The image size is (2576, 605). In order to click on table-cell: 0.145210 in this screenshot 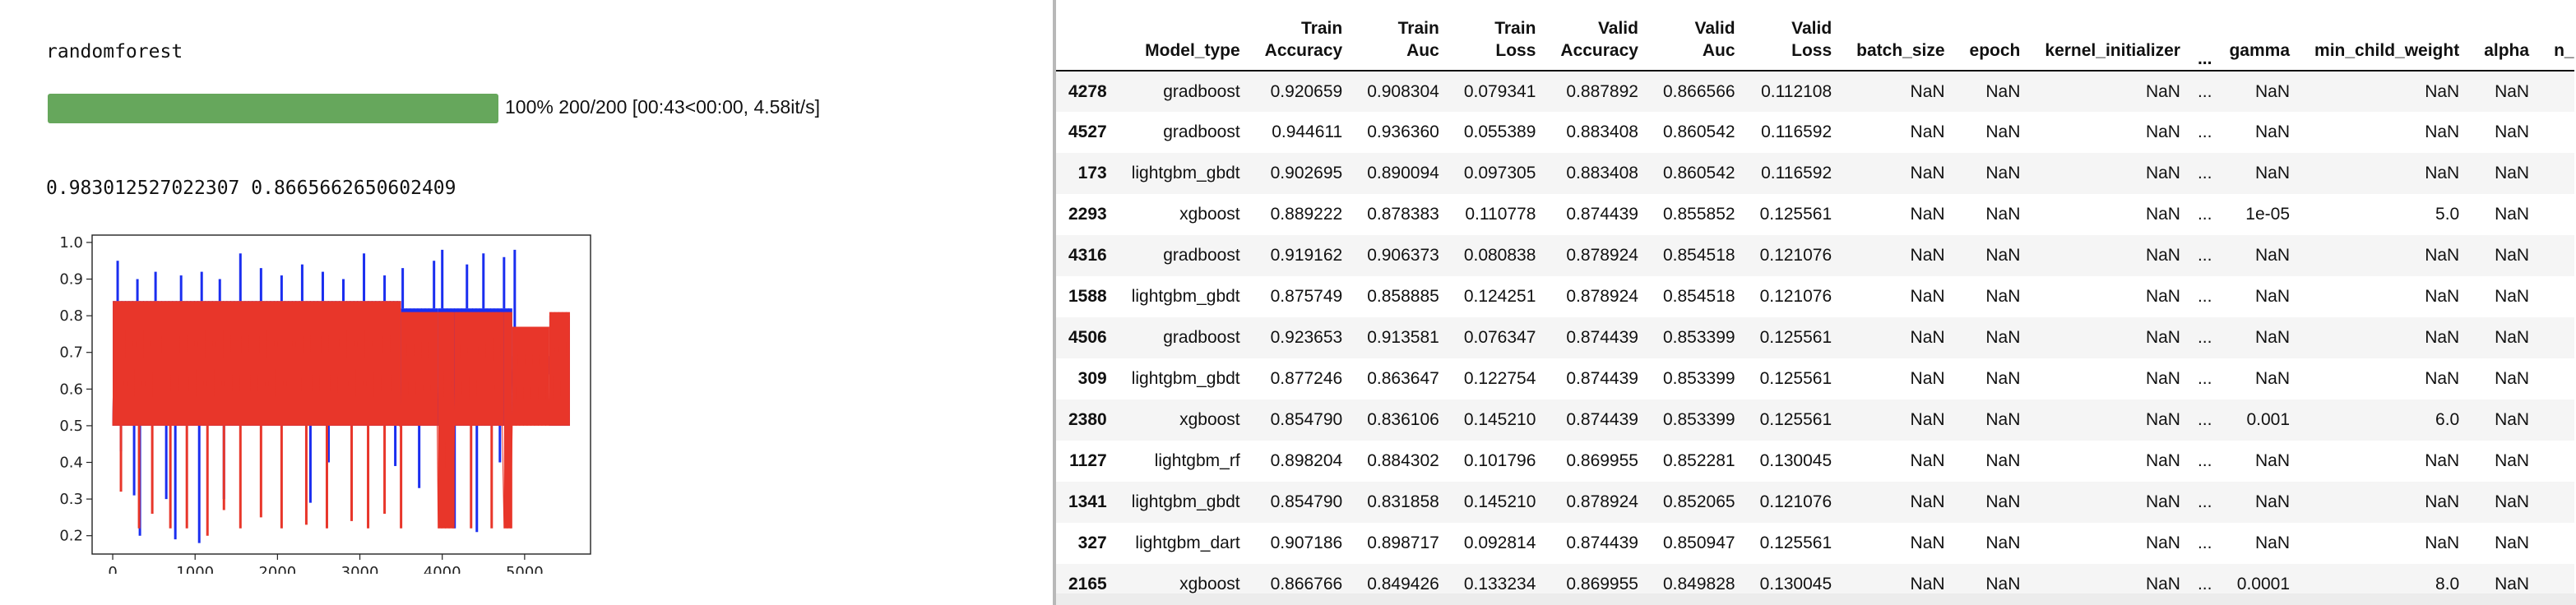, I will do `click(1499, 501)`.